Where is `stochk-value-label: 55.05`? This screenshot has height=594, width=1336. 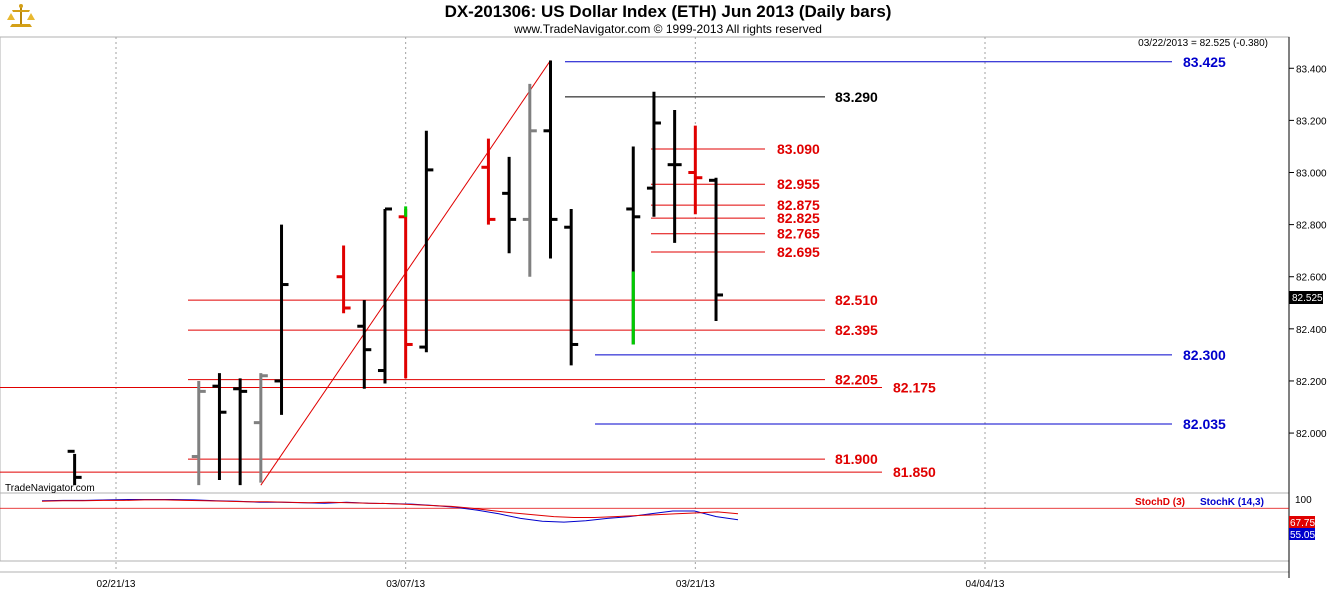 stochk-value-label: 55.05 is located at coordinates (1302, 535).